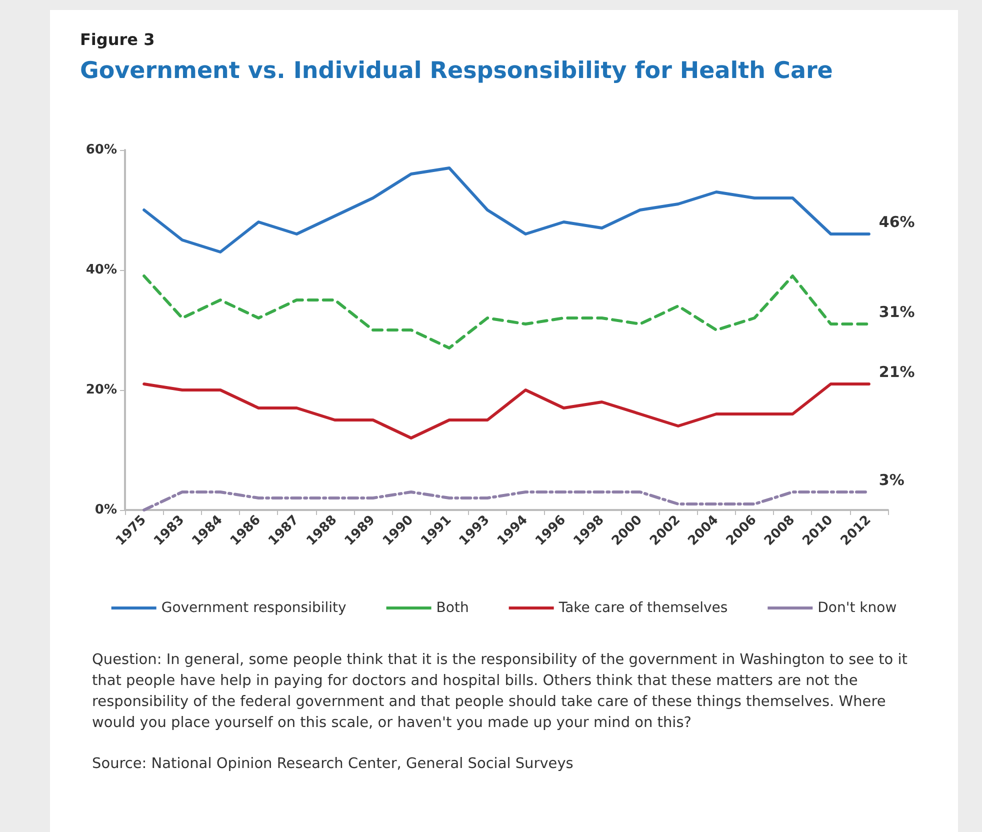 This screenshot has width=982, height=832. I want to click on annotation: 31%, so click(896, 312).